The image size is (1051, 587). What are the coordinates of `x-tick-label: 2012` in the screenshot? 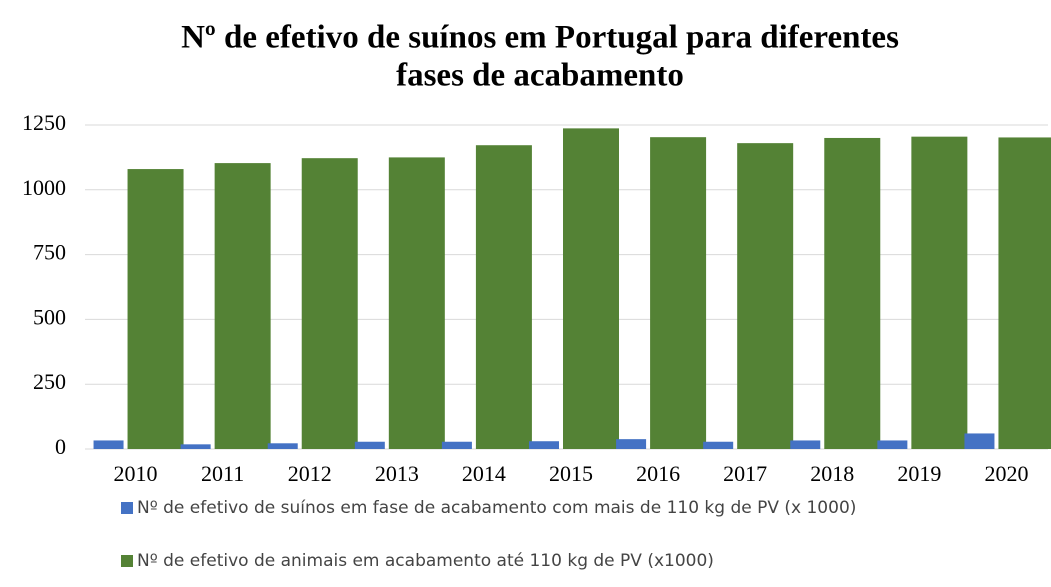 It's located at (310, 473).